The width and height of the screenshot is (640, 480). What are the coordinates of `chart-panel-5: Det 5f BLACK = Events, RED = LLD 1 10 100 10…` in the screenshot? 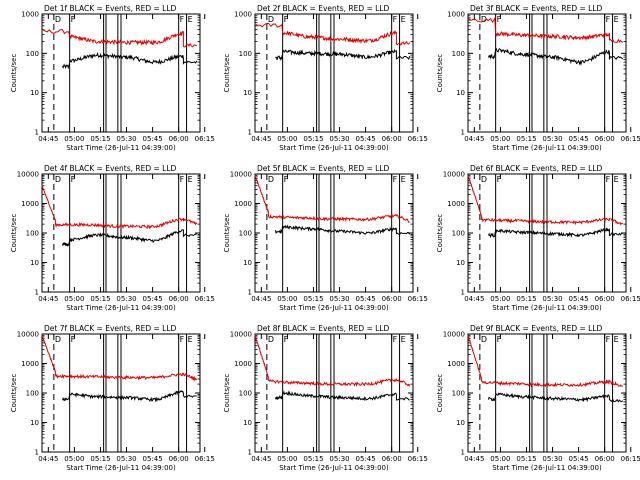 It's located at (325, 238).